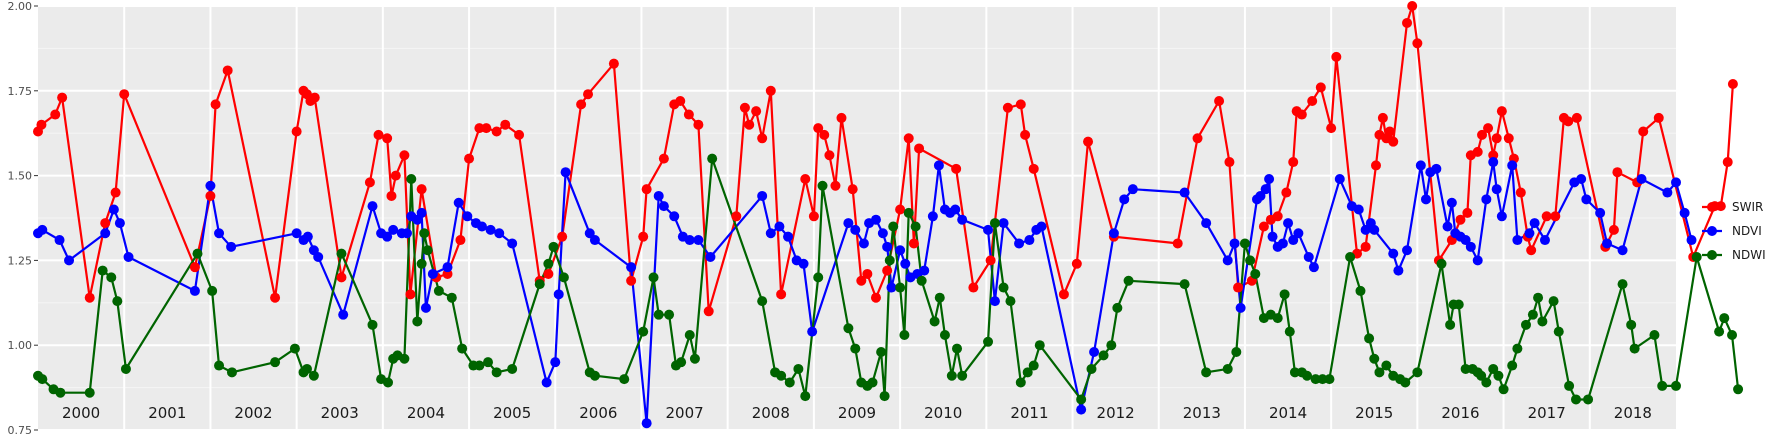 The height and width of the screenshot is (442, 1773). I want to click on y-tick-label: 1.75, so click(20, 91).